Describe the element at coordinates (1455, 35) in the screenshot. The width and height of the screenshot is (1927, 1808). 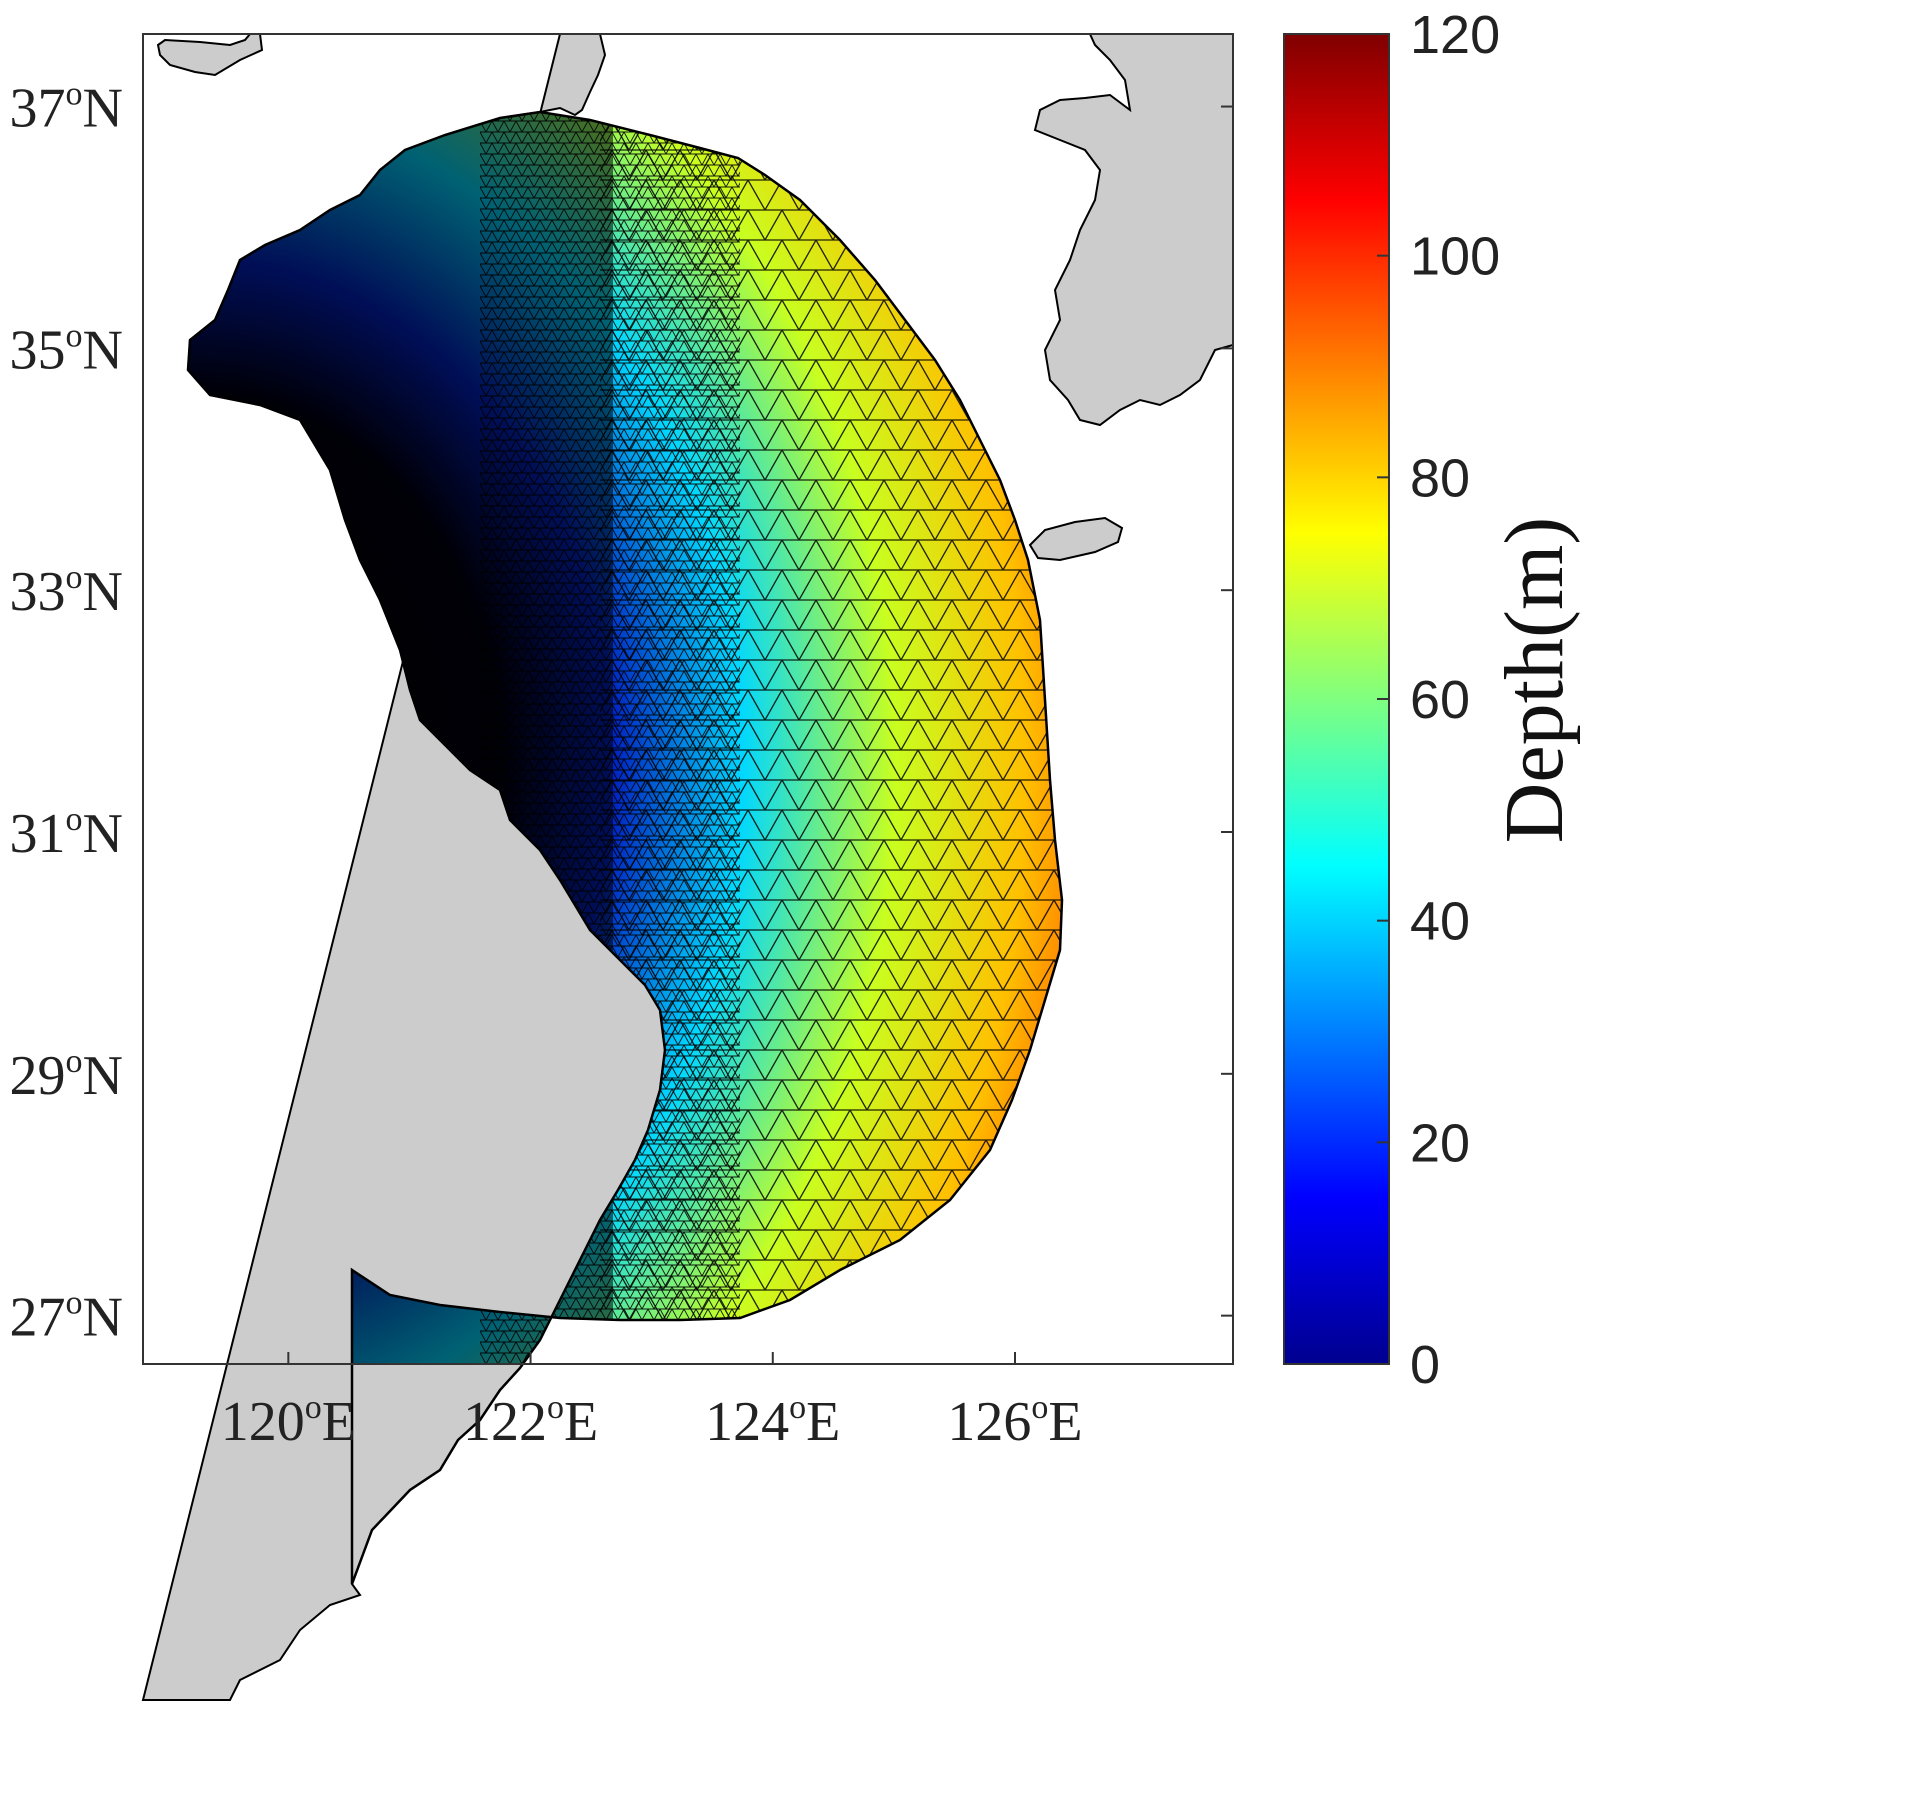
I see `colorbar-tick-label: 120` at that location.